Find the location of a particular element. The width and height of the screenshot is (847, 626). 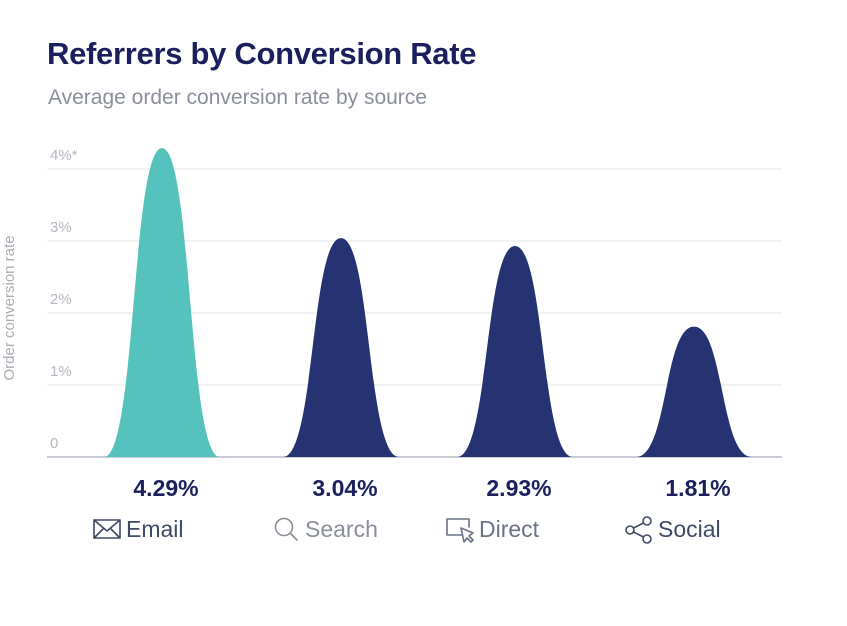

data-label-direct: 2.93% is located at coordinates (518, 488).